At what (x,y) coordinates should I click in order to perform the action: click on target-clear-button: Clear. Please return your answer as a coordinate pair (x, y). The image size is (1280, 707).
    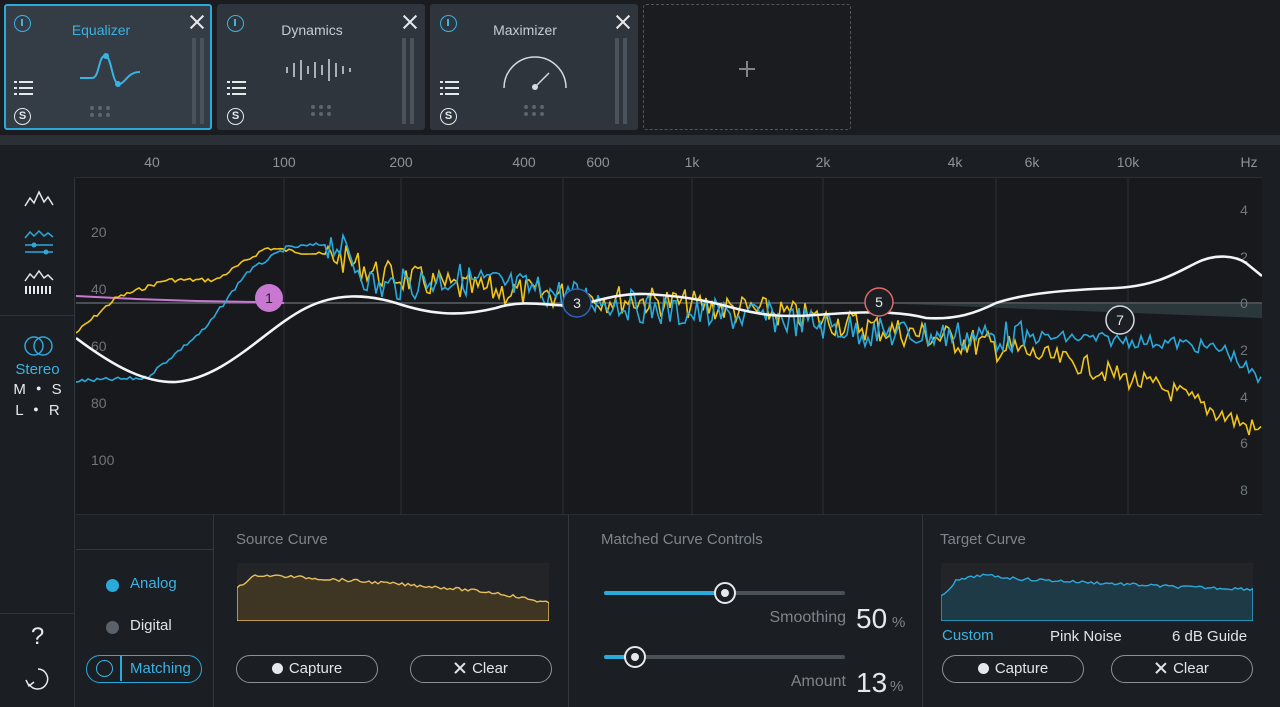
    Looking at the image, I should click on (1182, 669).